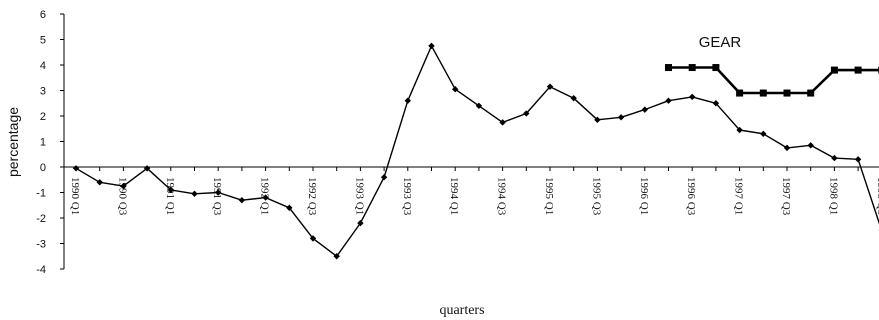 This screenshot has width=879, height=320. Describe the element at coordinates (41, 245) in the screenshot. I see `y-tick-label: -3` at that location.